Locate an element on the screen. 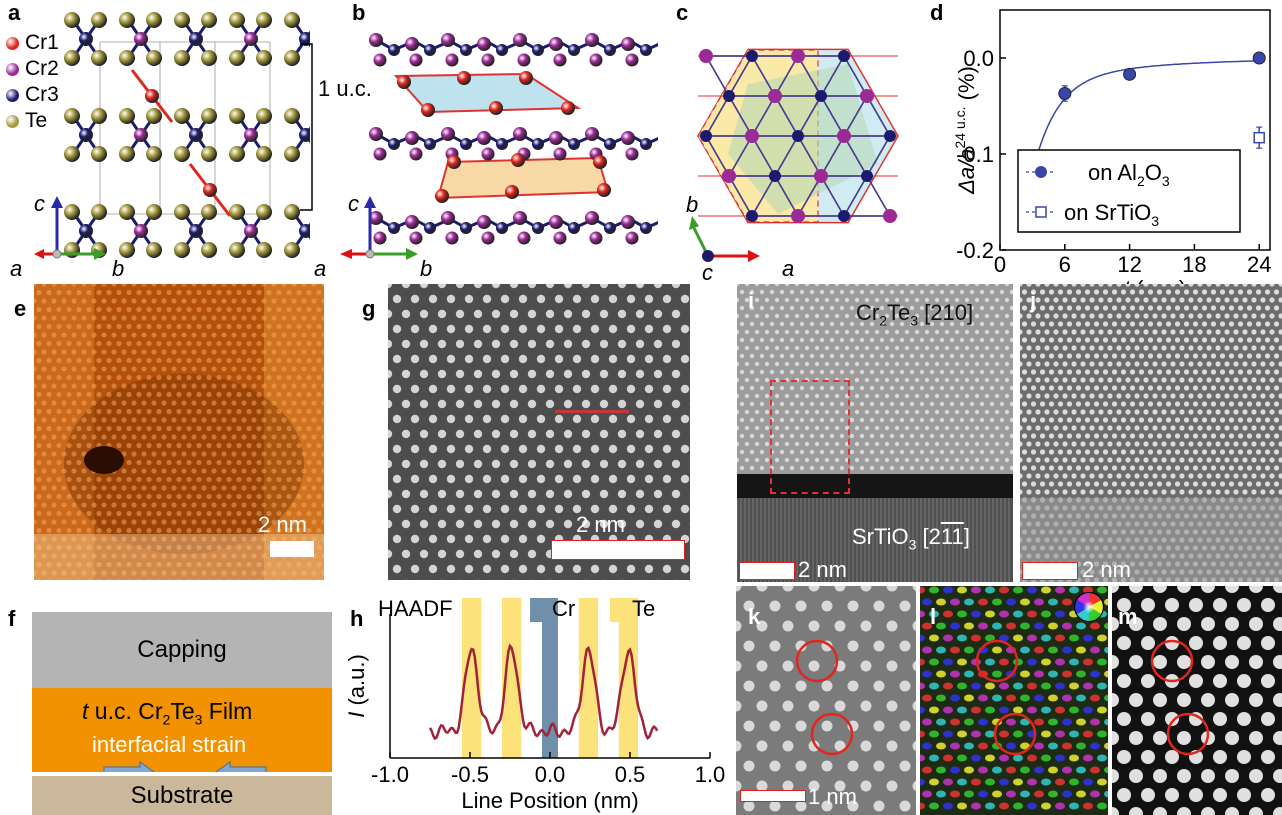  haadf-image-i is located at coordinates (875, 433).